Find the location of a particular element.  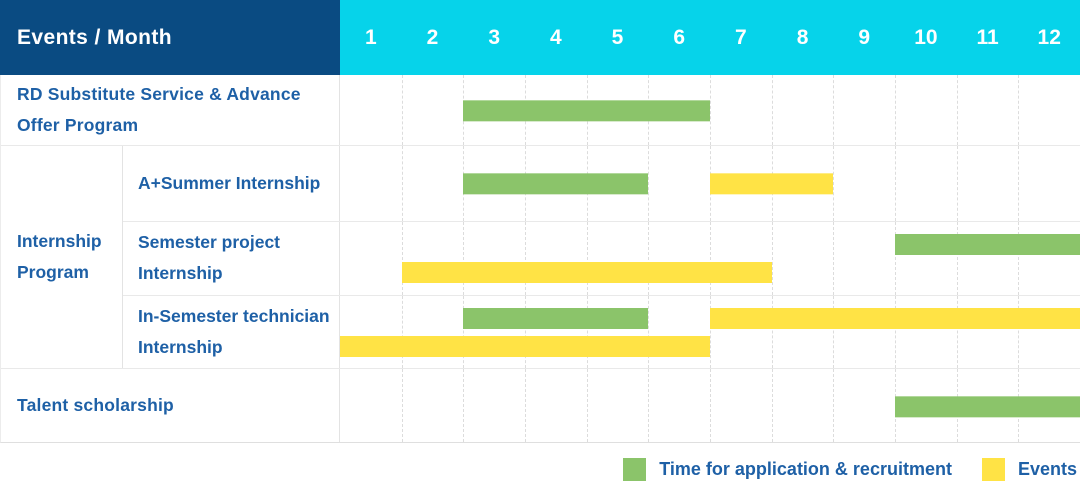

group-label: Internship Program is located at coordinates (59, 256).